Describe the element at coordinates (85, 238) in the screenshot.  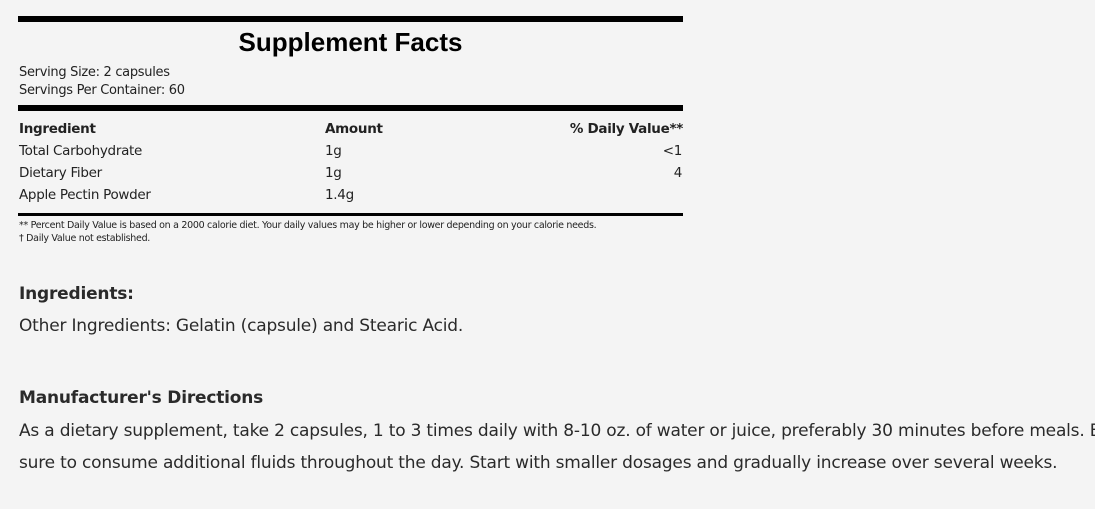
I see `footnote-not-established: † Daily Value not established.` at that location.